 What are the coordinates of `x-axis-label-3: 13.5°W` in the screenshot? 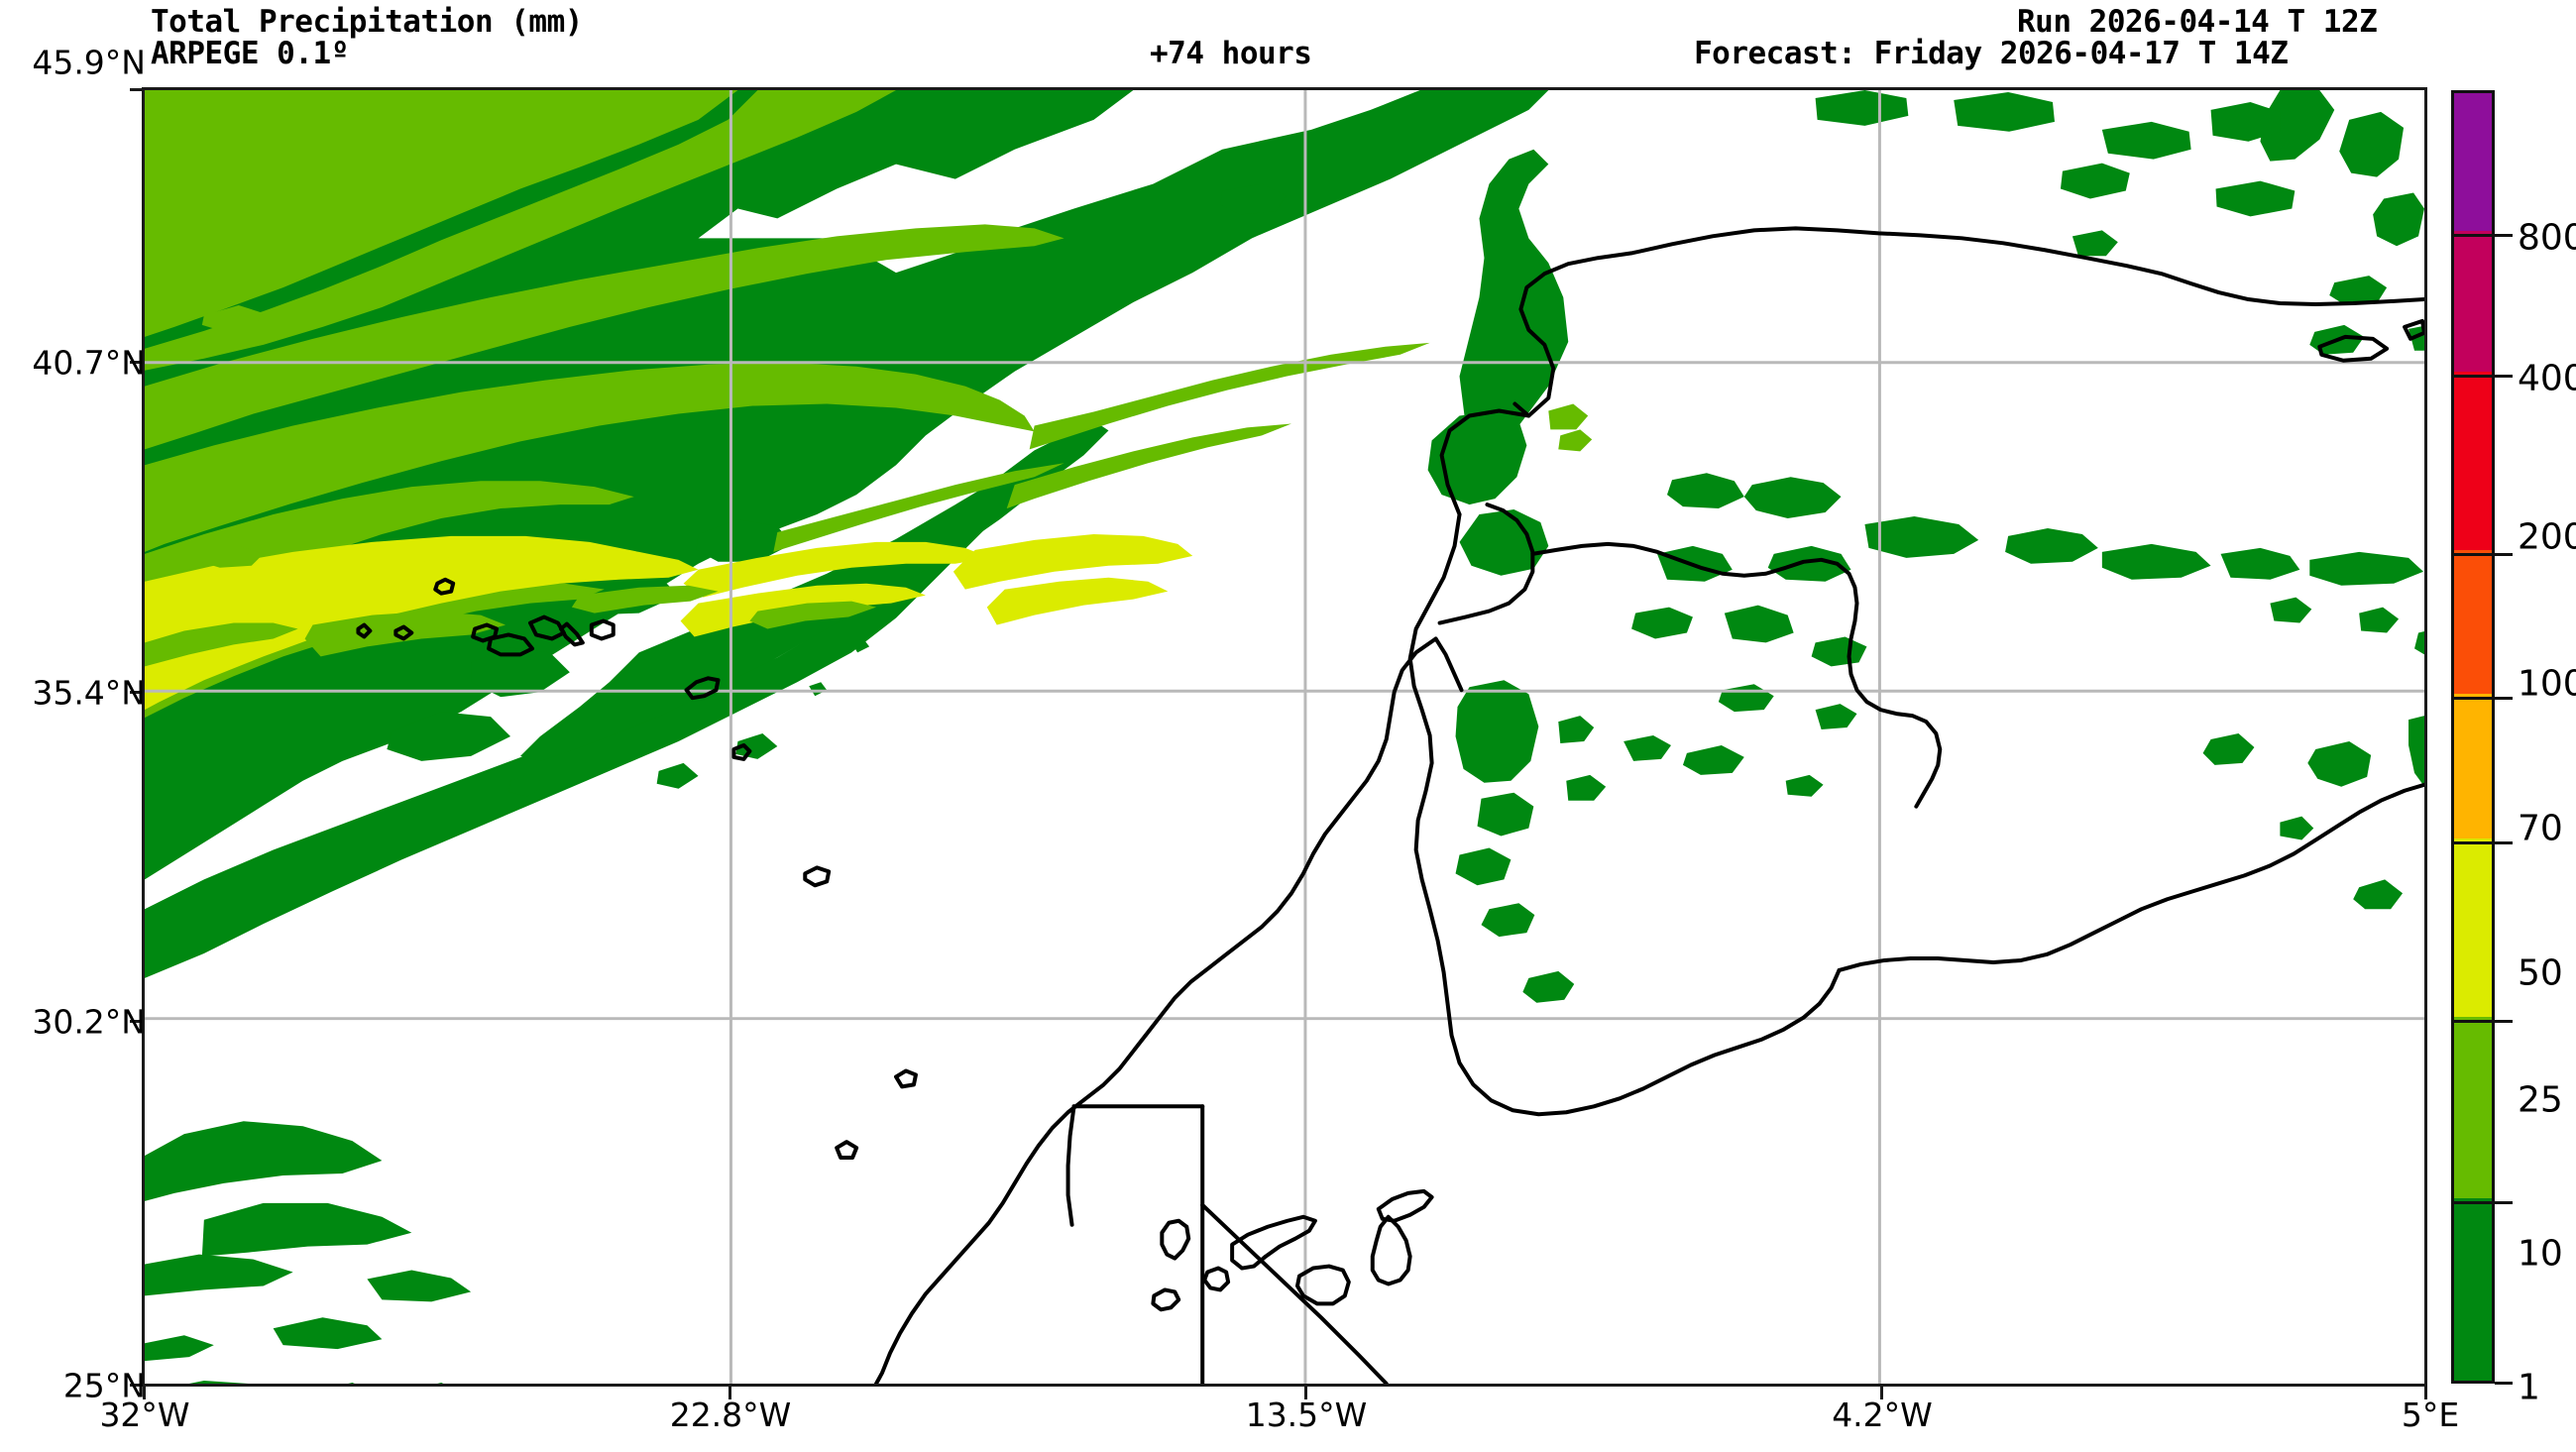 It's located at (1306, 1415).